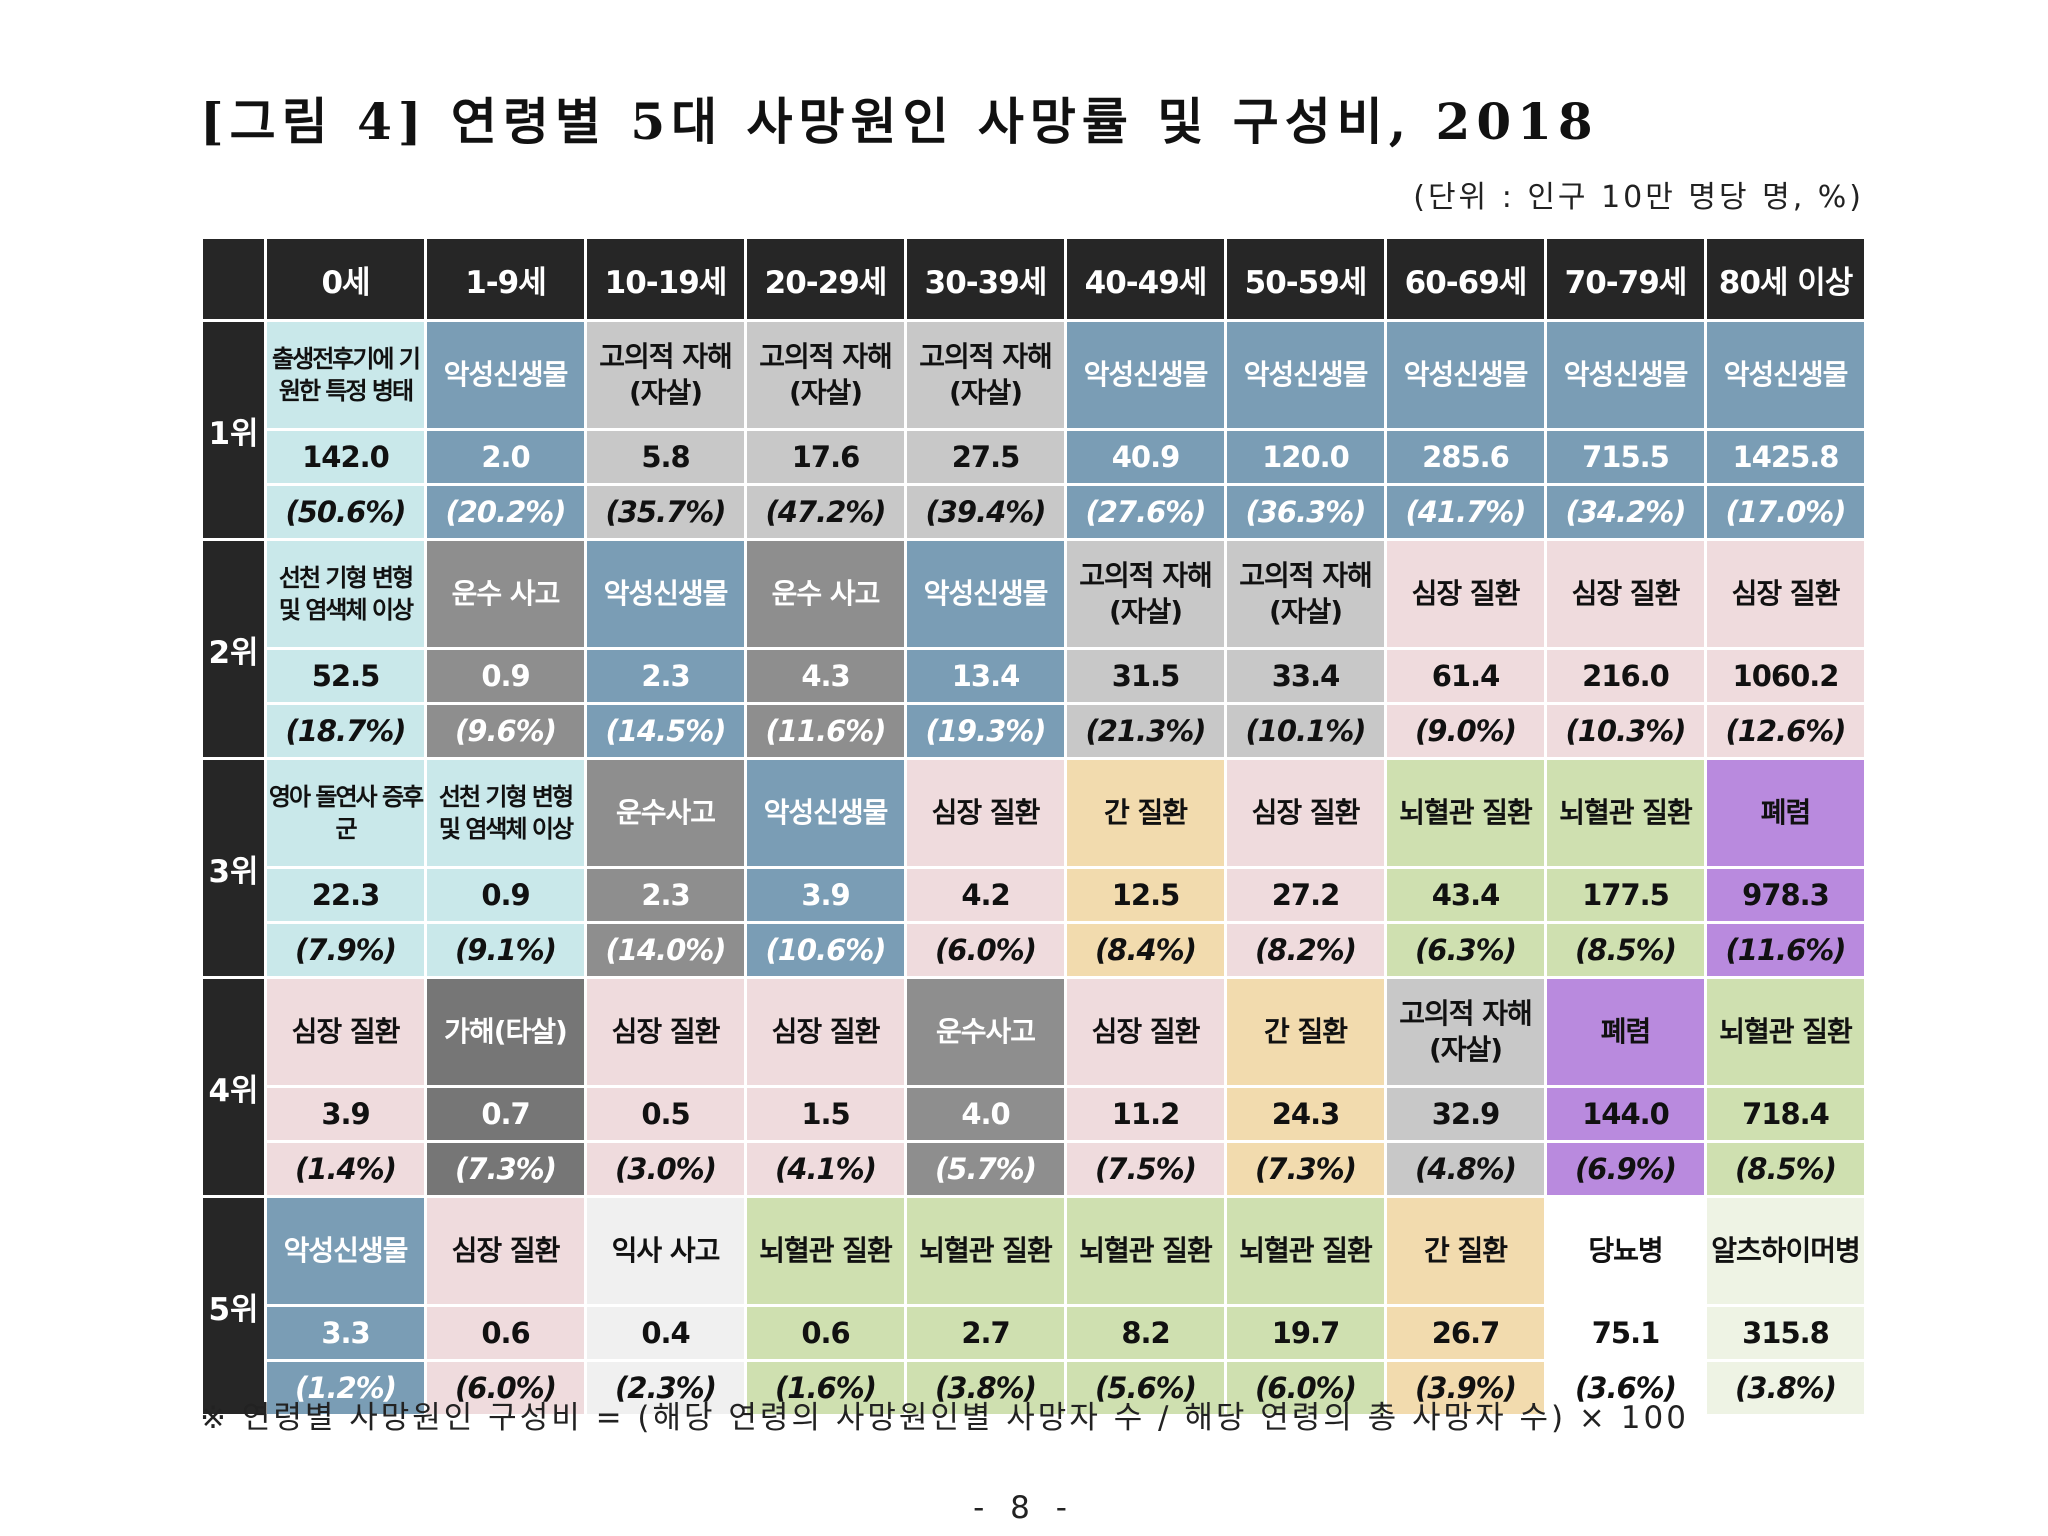 Image resolution: width=2048 pixels, height=1536 pixels. I want to click on rate-cell: 31.5, so click(1145, 676).